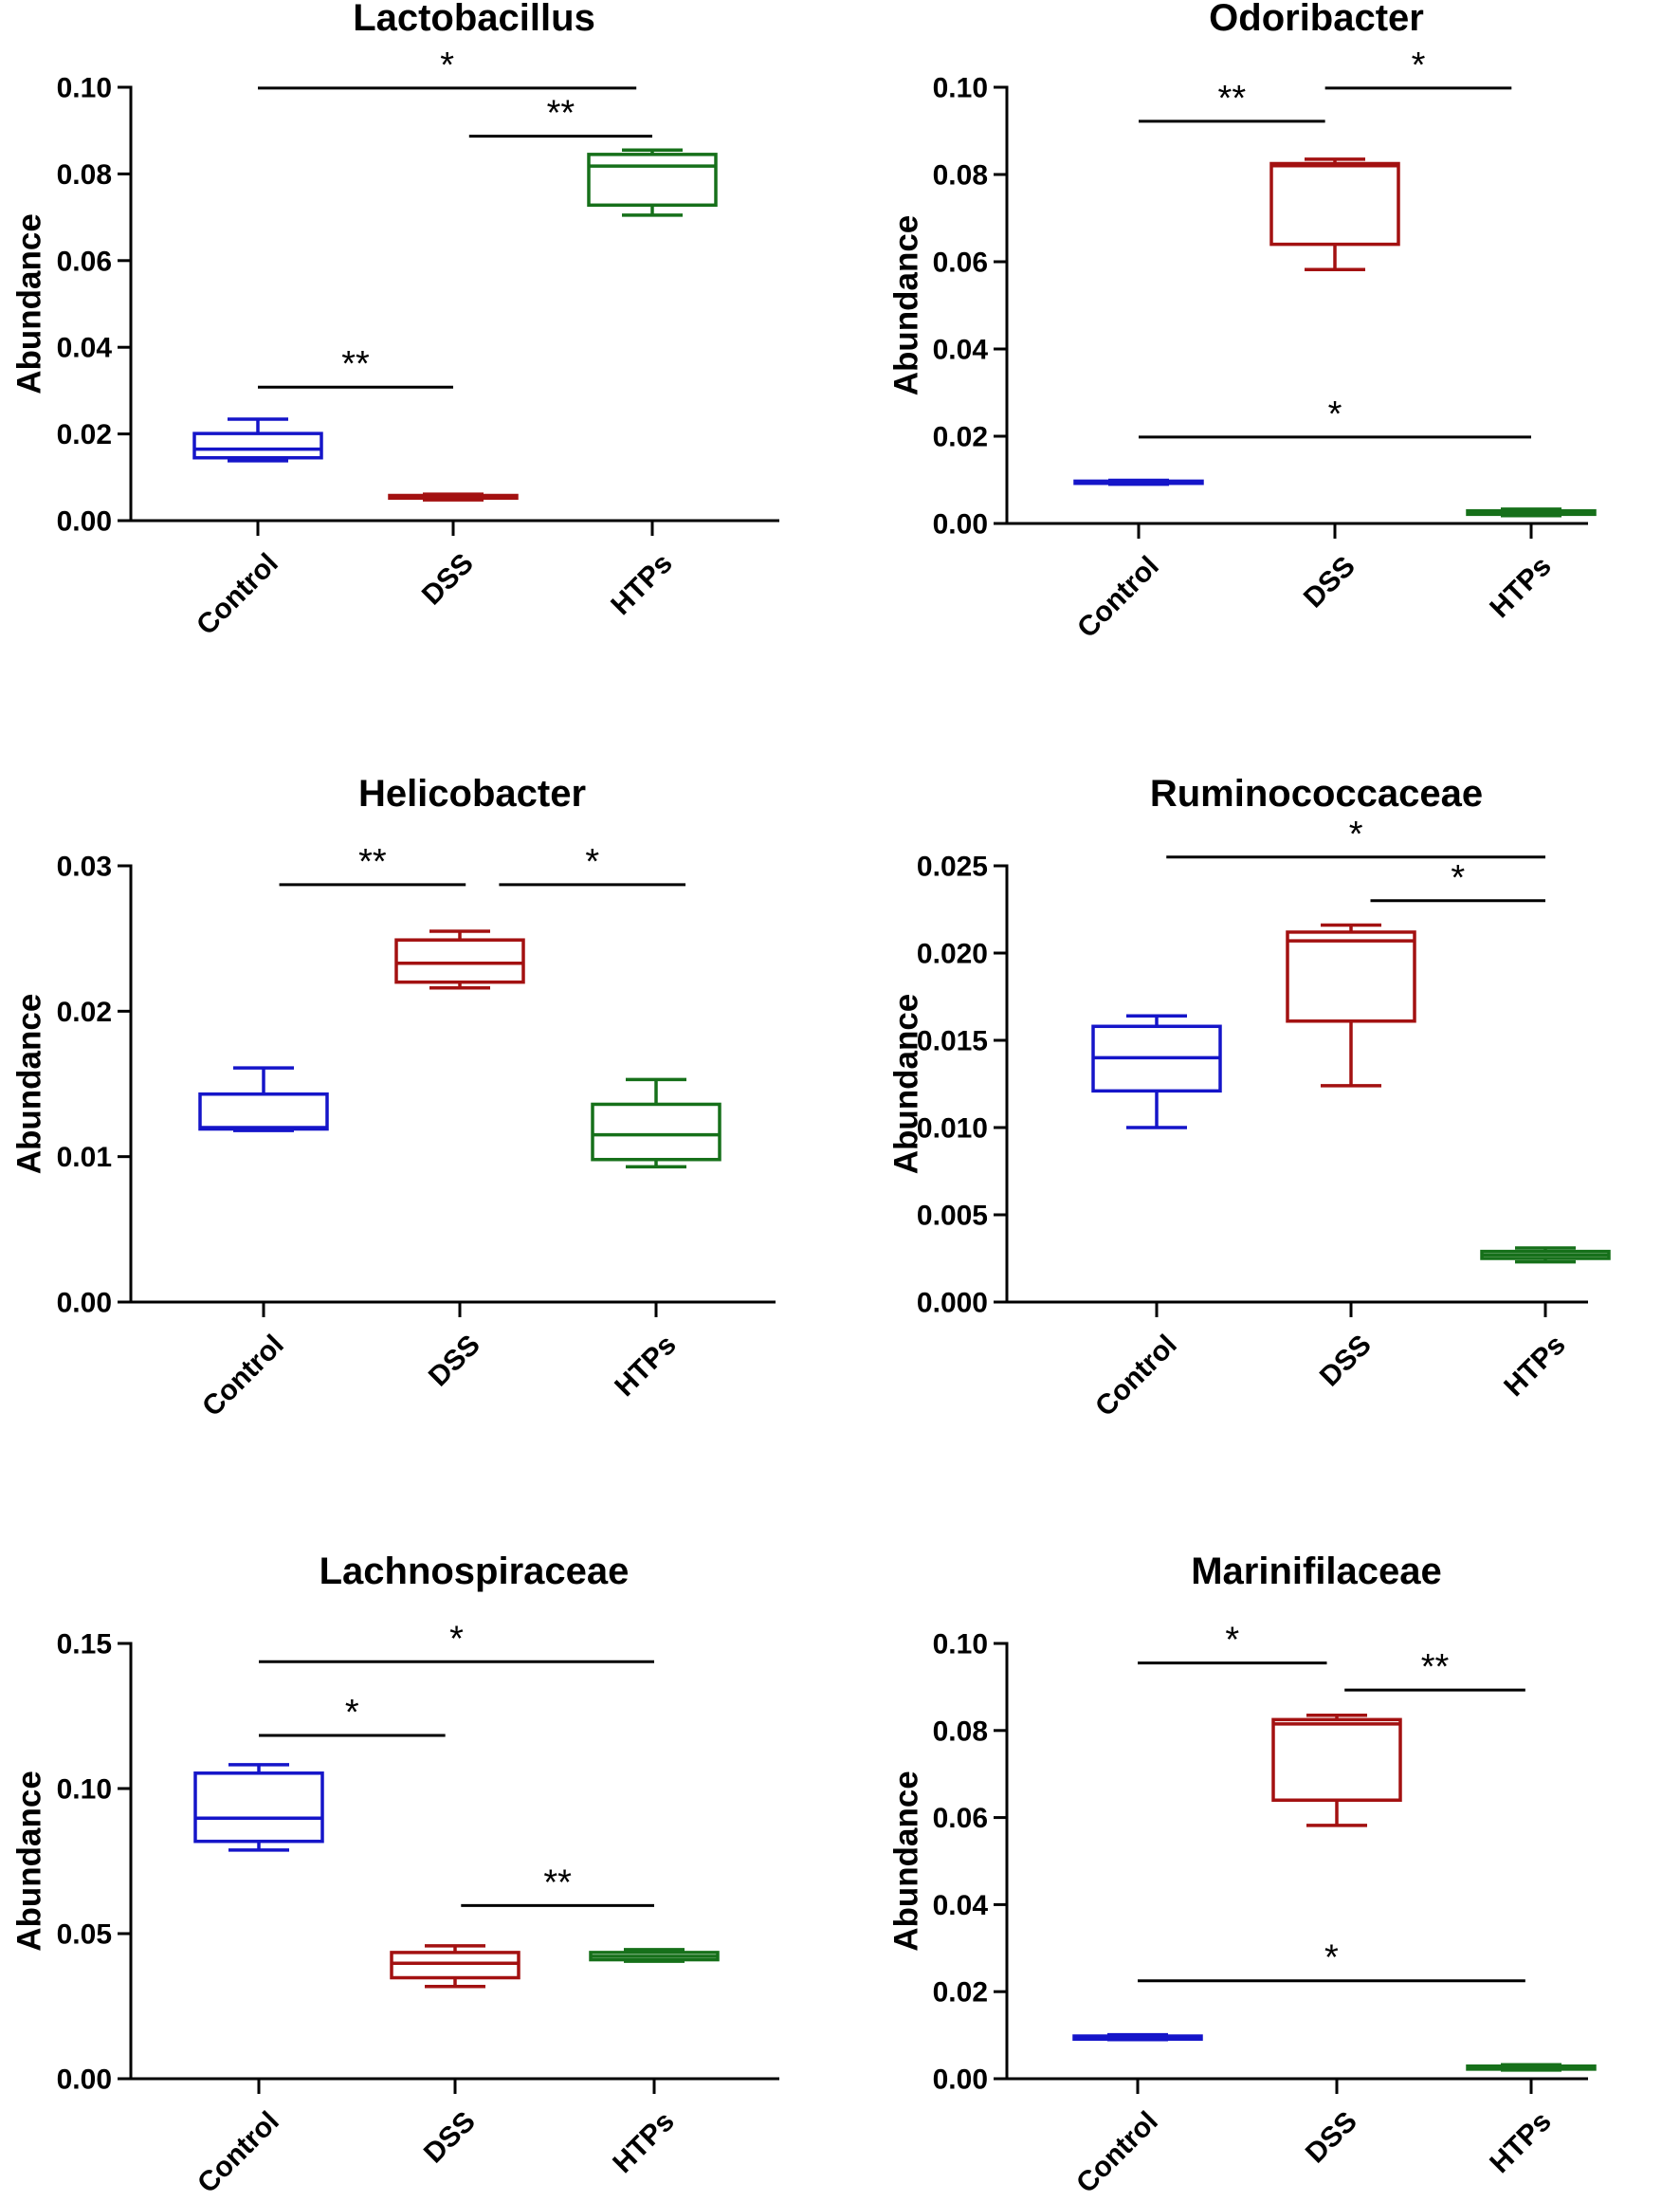 The width and height of the screenshot is (1680, 2202). I want to click on y-tick-label: 0.03, so click(85, 867).